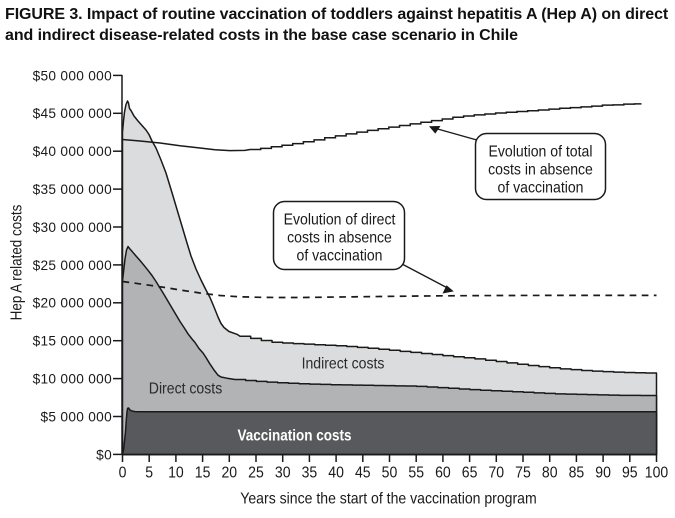 The image size is (675, 518). I want to click on svg-text: $40 000 000, so click(73, 151).